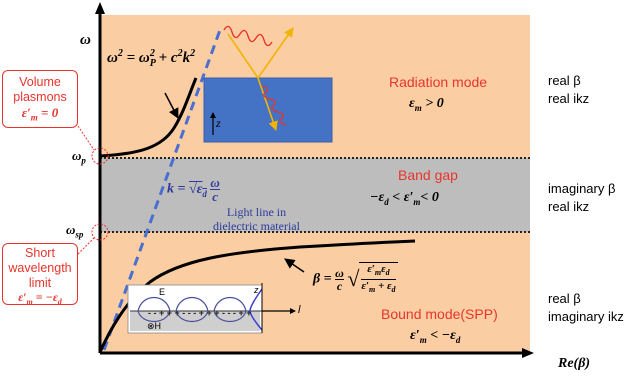  Describe the element at coordinates (569, 98) in the screenshot. I see `radiation-right-line2: real ikz` at that location.